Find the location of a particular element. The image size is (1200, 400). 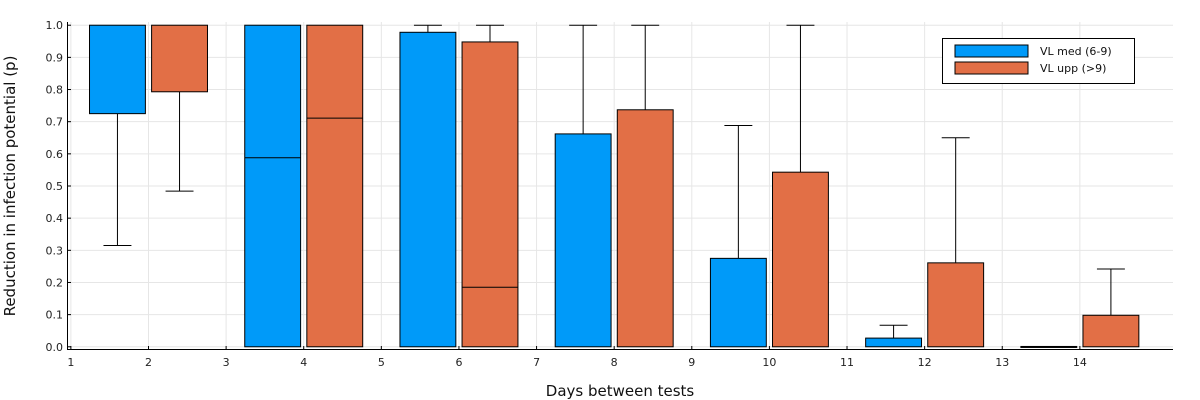

y-tick-label: 0.5 is located at coordinates (55, 186).